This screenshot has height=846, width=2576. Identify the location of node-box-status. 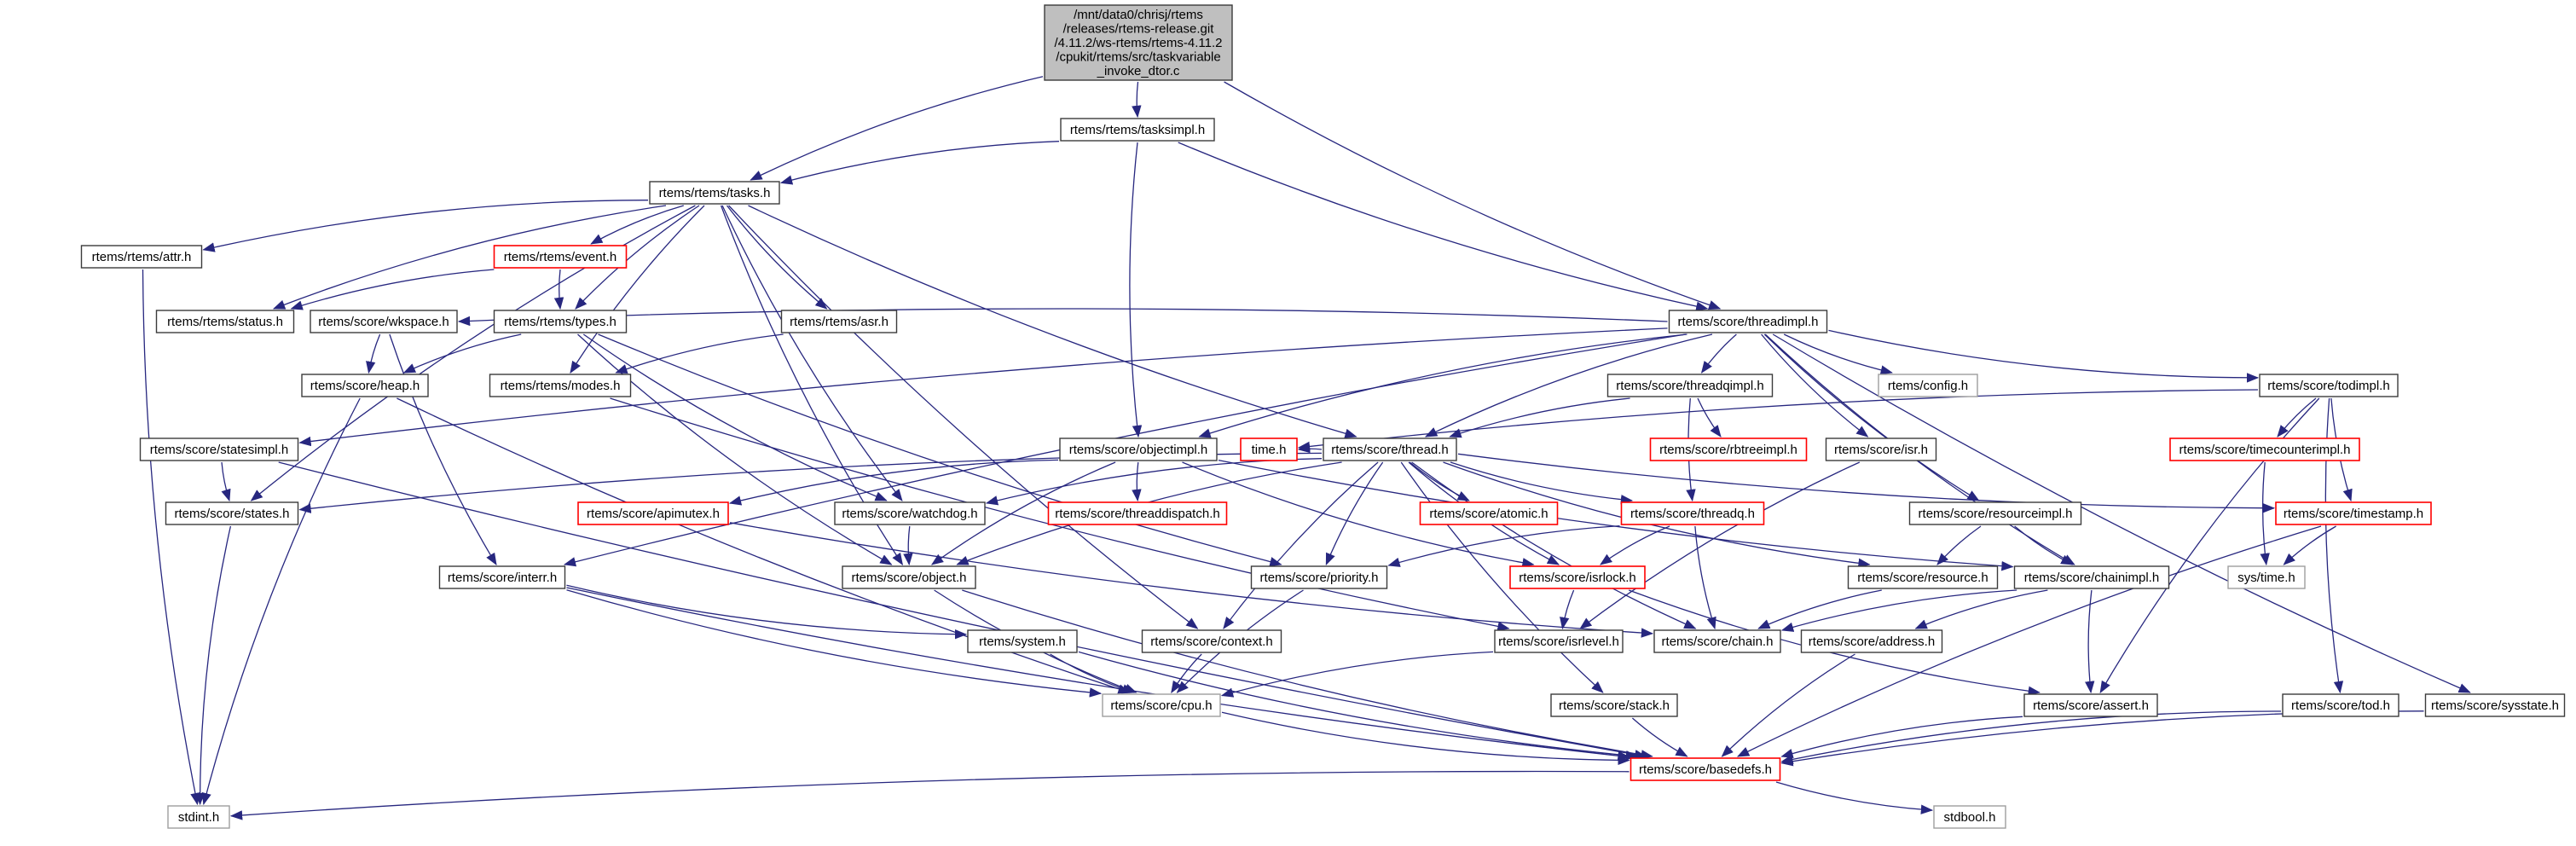
(225, 321).